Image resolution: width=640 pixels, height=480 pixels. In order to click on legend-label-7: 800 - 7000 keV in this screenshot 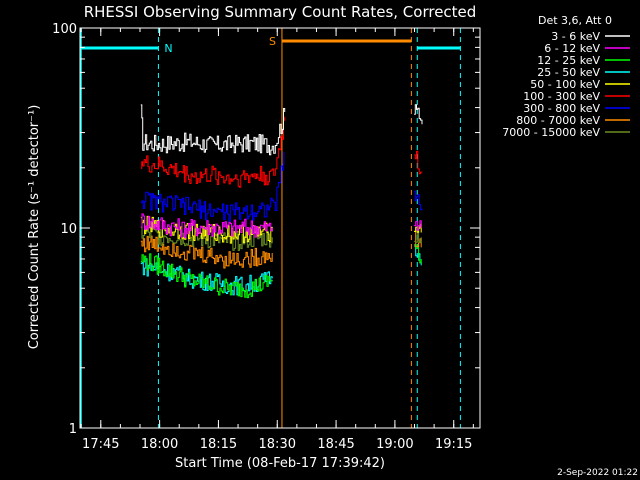, I will do `click(558, 120)`.